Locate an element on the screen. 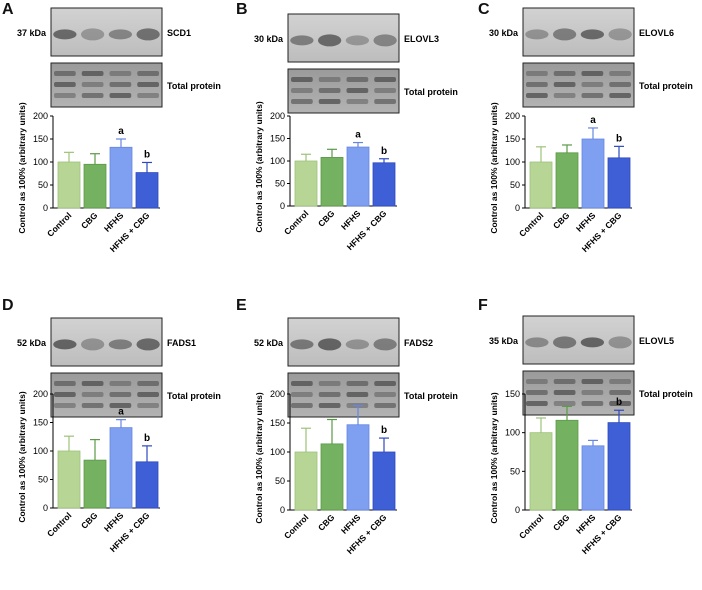  panel-letter: C is located at coordinates (484, 9).